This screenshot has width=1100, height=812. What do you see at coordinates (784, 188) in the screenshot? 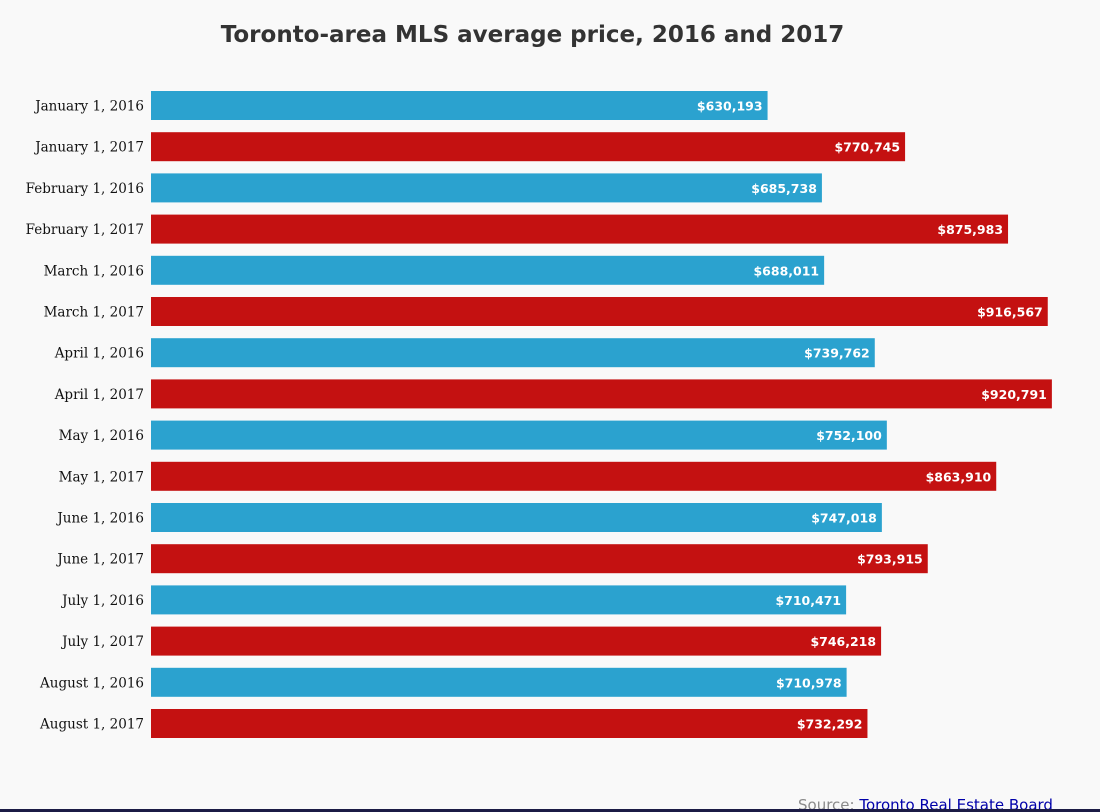
I see `value-label: $685,738` at bounding box center [784, 188].